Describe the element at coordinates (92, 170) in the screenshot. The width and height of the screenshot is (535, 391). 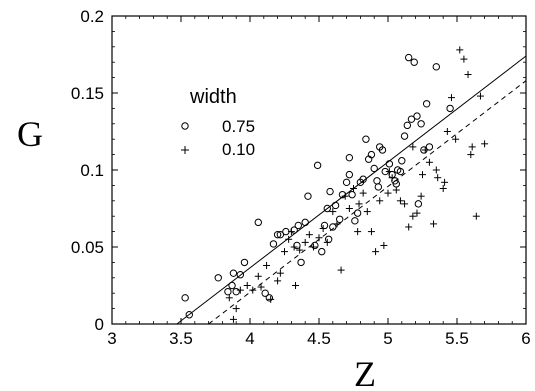
I see `y-tick-label: 0.1` at that location.